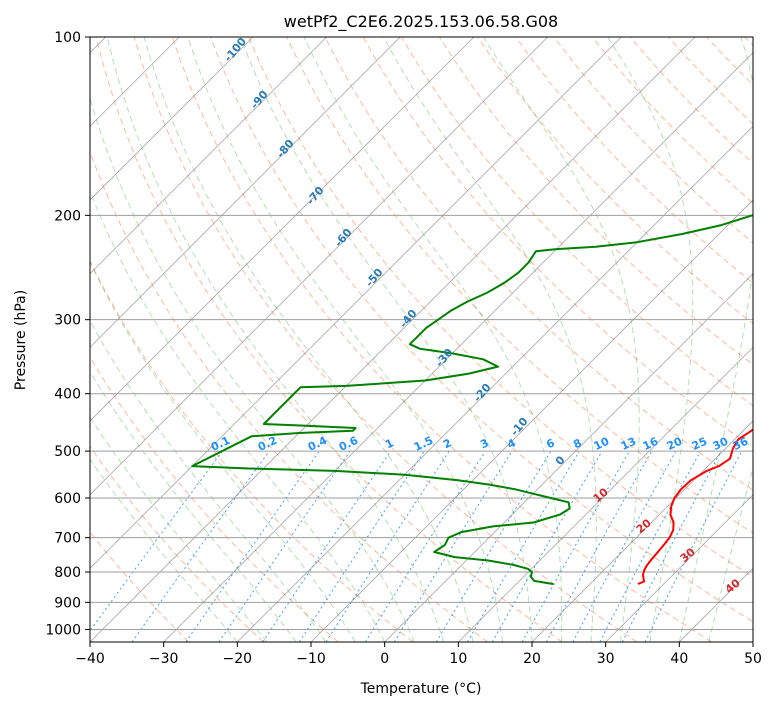 The image size is (775, 708). I want to click on x-tick-label: 50, so click(753, 659).